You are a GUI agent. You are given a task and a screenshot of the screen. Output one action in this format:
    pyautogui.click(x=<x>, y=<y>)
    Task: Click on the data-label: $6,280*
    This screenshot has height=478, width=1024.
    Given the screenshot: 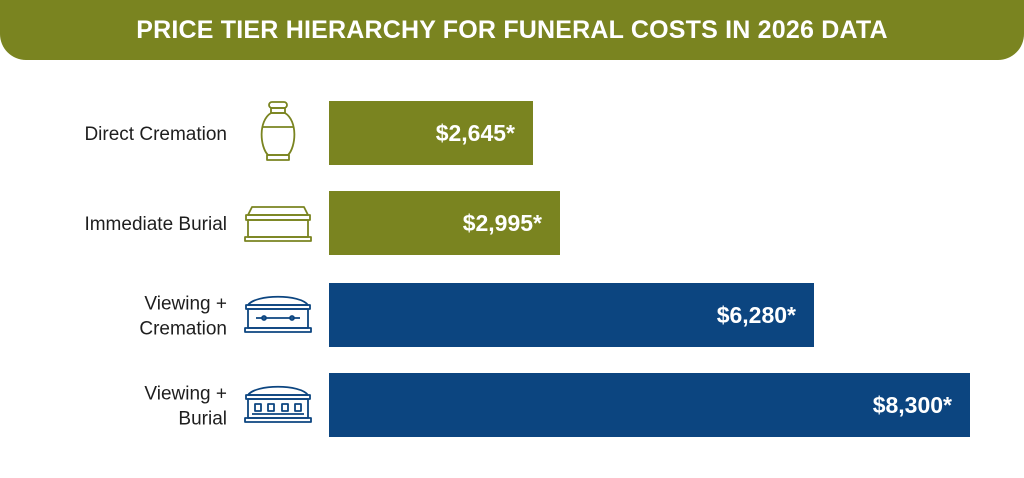 What is the action you would take?
    pyautogui.click(x=756, y=315)
    